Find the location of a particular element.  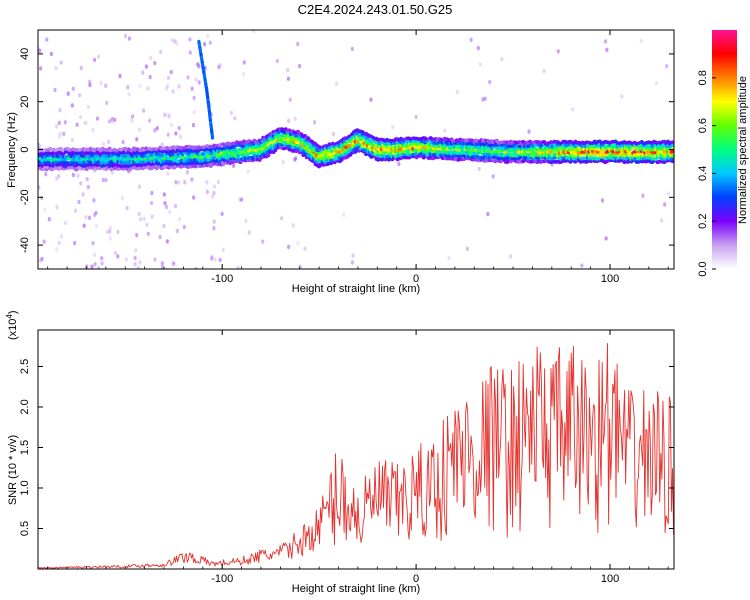

spectrogram-y-tick-label: 20 is located at coordinates (25, 102).